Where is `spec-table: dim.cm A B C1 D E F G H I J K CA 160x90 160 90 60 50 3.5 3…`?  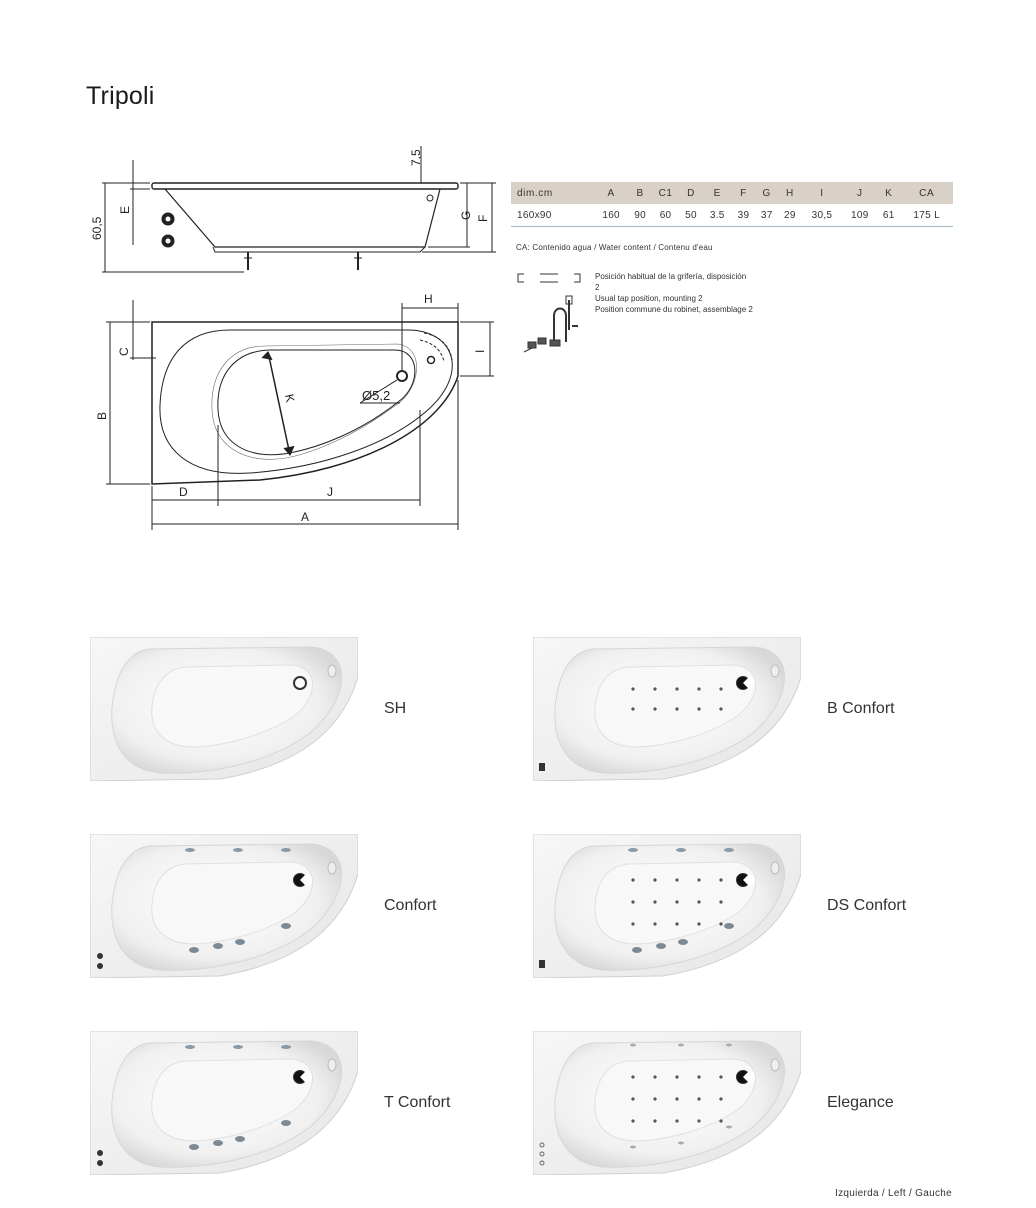 spec-table: dim.cm A B C1 D E F G H I J K CA 160x90 160 90 60 50 3.5 3… is located at coordinates (732, 204).